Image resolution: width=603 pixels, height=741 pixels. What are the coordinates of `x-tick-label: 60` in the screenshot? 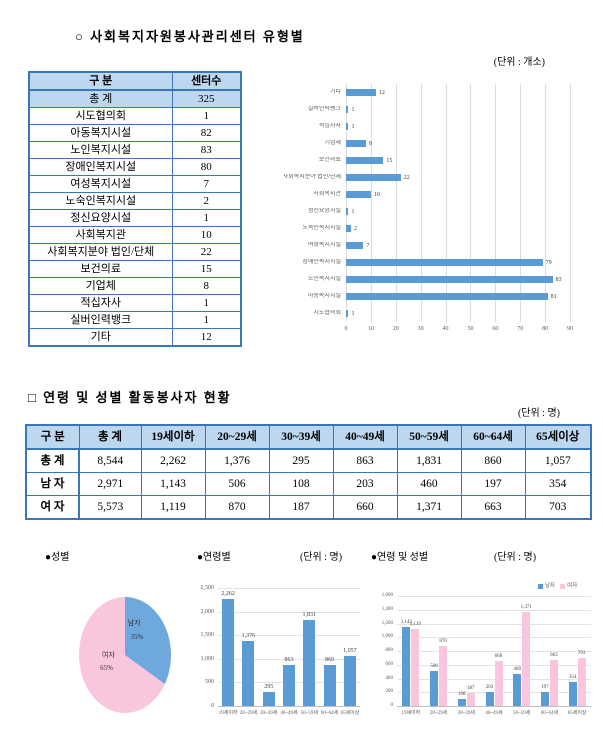 It's located at (495, 329).